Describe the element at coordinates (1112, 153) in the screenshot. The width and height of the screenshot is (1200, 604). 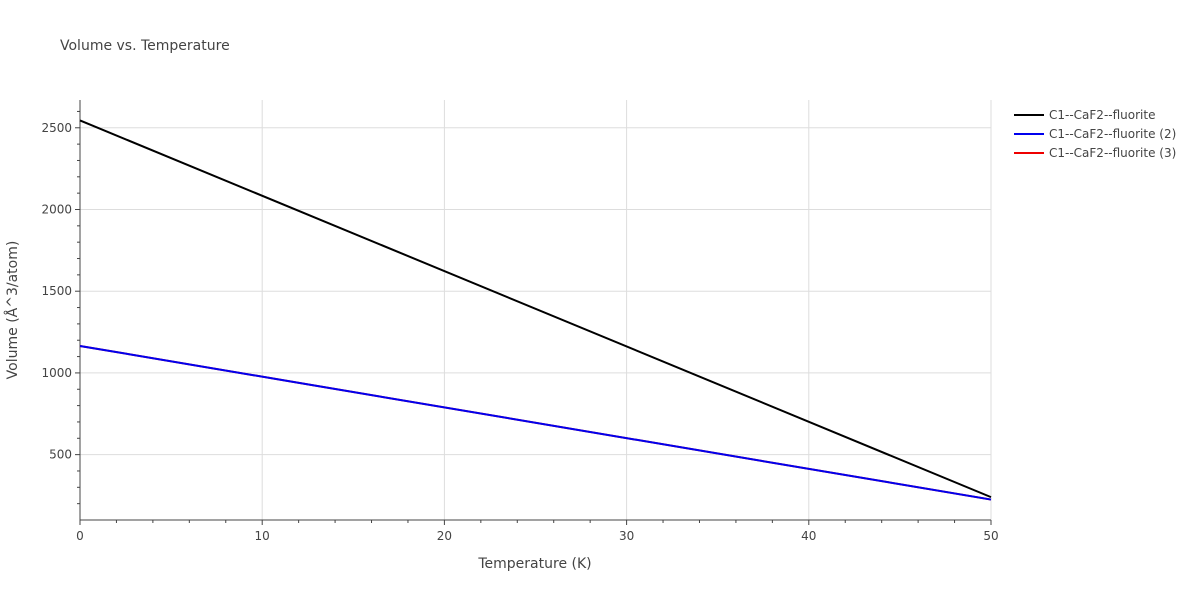
I see `legend-label-3: C1--CaF2--fluorite (3)` at that location.